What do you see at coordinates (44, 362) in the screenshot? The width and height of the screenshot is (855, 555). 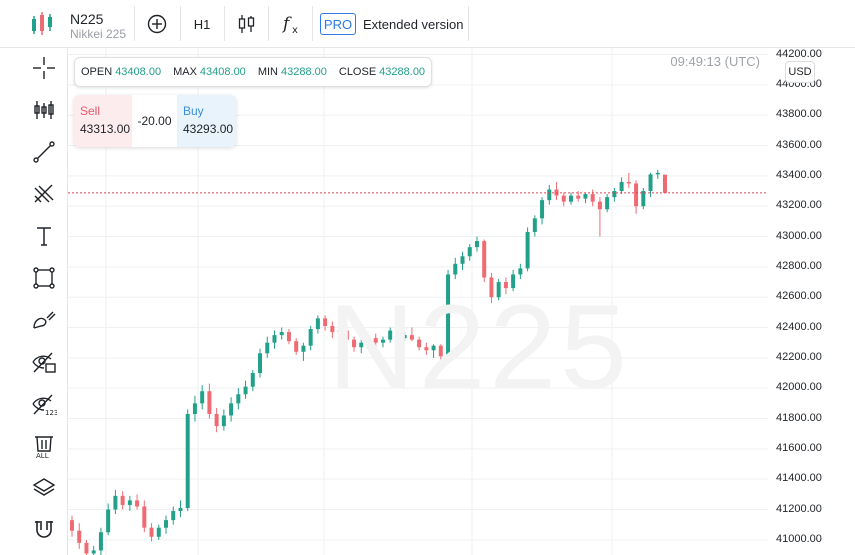 I see `hide-drawings-tool` at bounding box center [44, 362].